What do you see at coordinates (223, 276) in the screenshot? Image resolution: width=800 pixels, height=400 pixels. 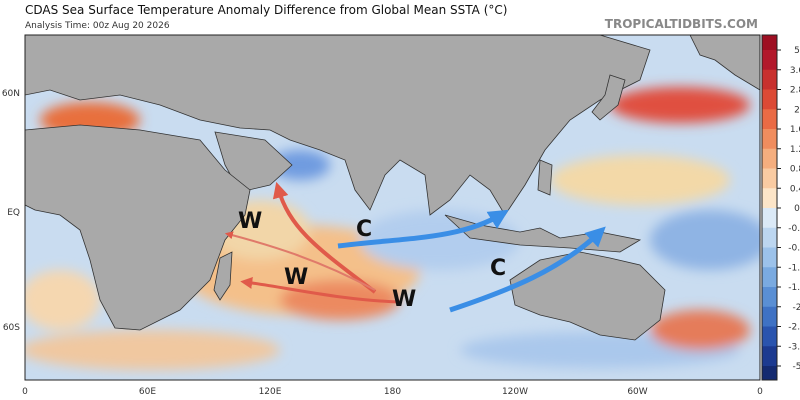 I see `madagascar` at bounding box center [223, 276].